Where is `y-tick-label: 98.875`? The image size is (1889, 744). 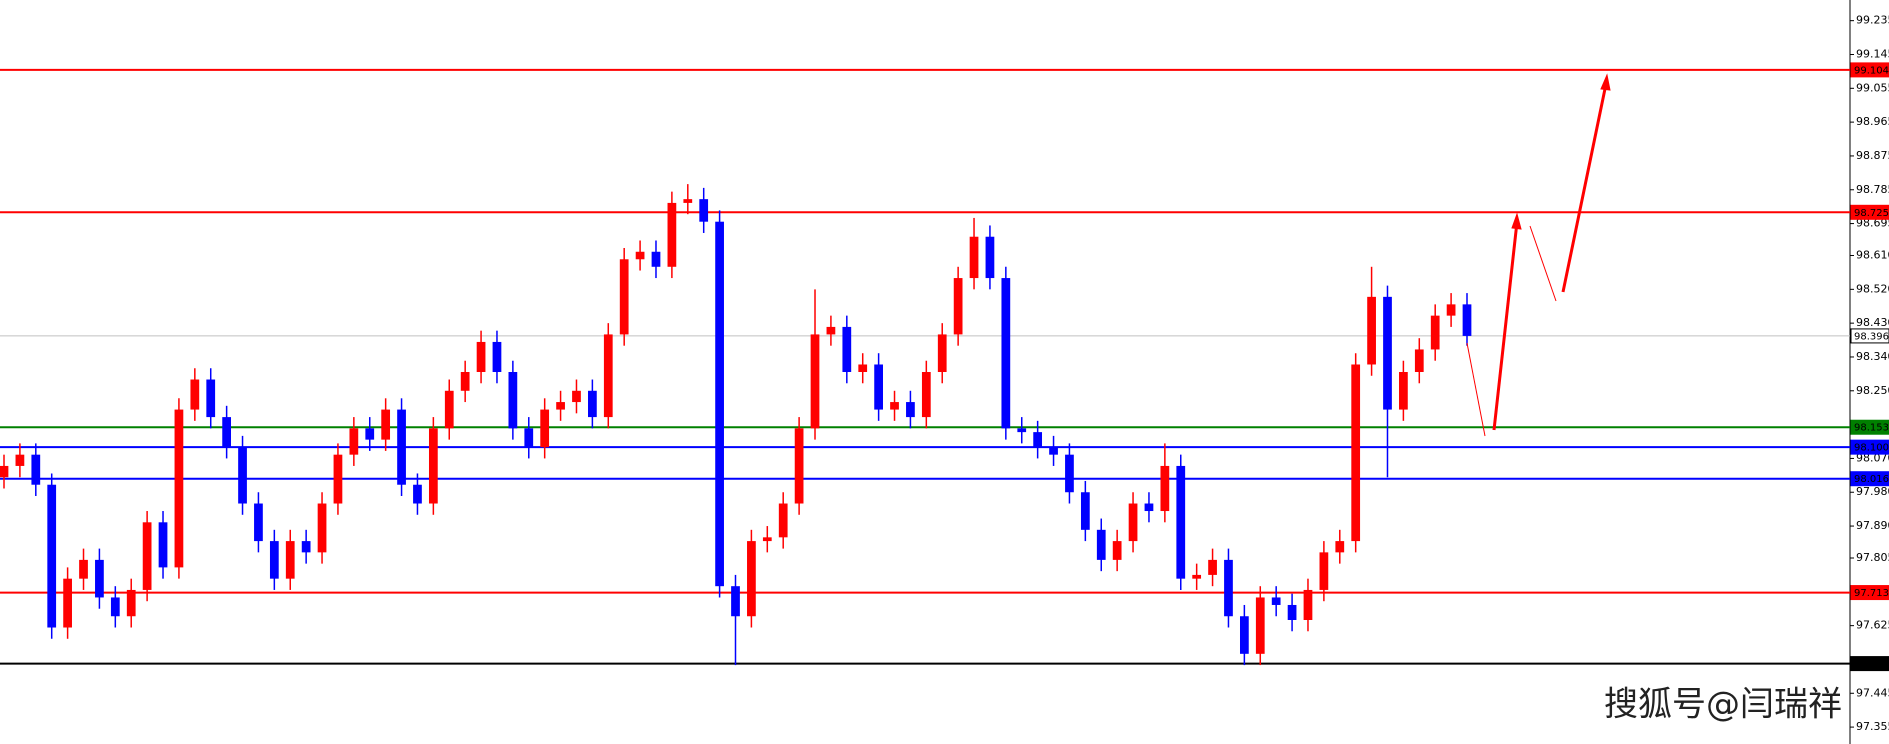
y-tick-label: 98.875 is located at coordinates (1872, 155).